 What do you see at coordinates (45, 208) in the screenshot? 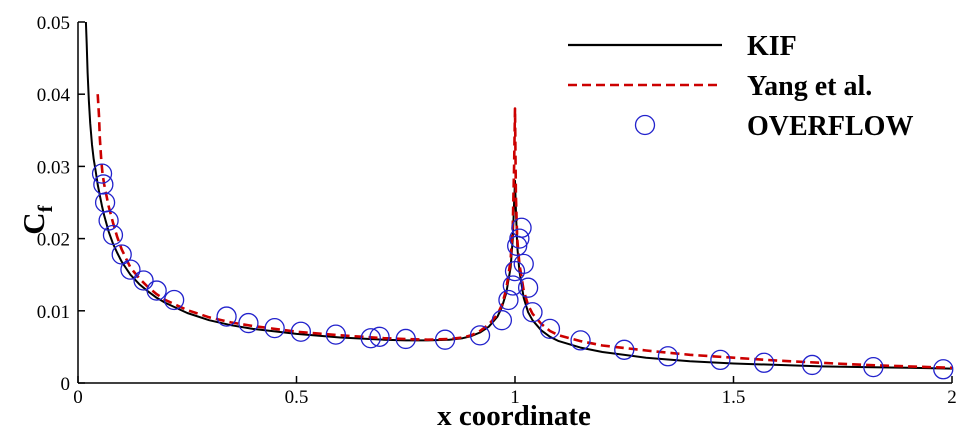
I see `y-axis-title-sub: f` at bounding box center [45, 208].